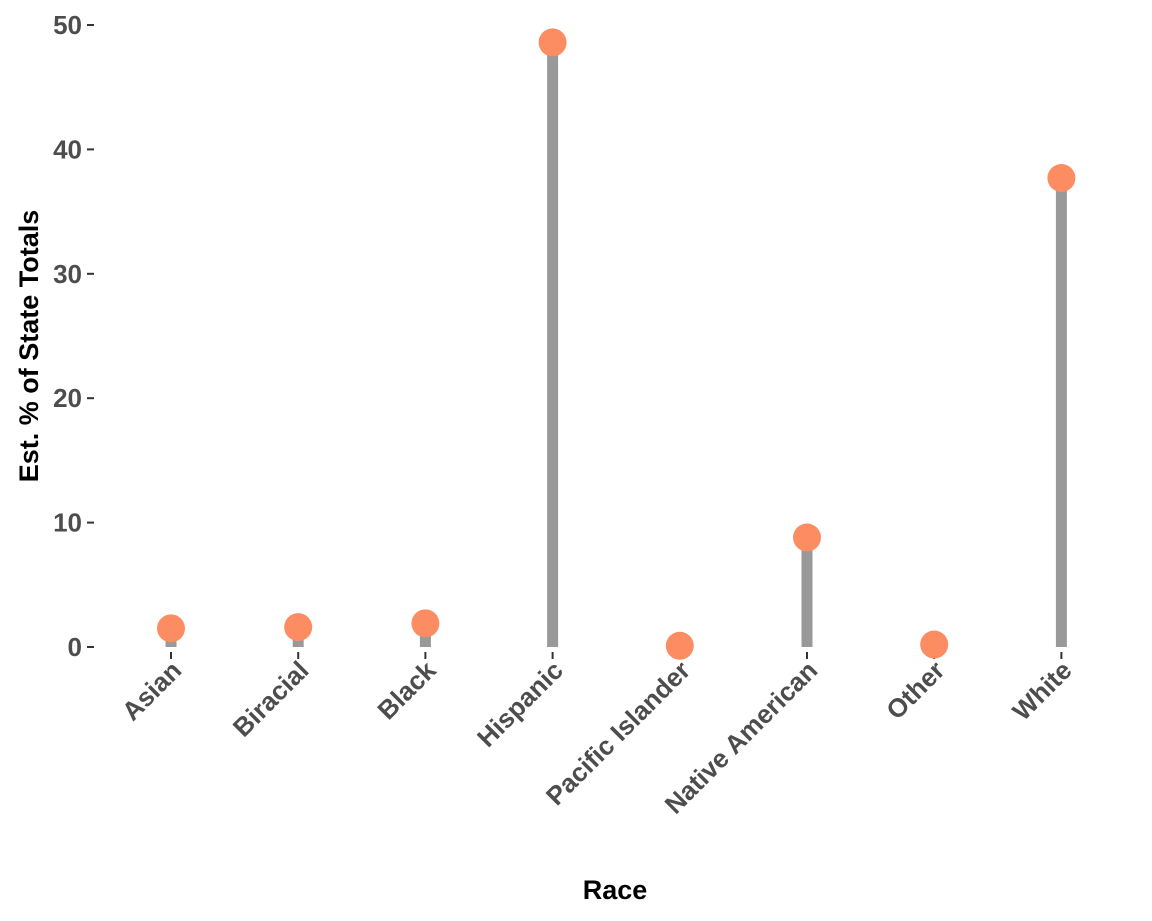 Image resolution: width=1152 pixels, height=921 pixels. Describe the element at coordinates (520, 704) in the screenshot. I see `x-tick-label: Hispanic` at that location.